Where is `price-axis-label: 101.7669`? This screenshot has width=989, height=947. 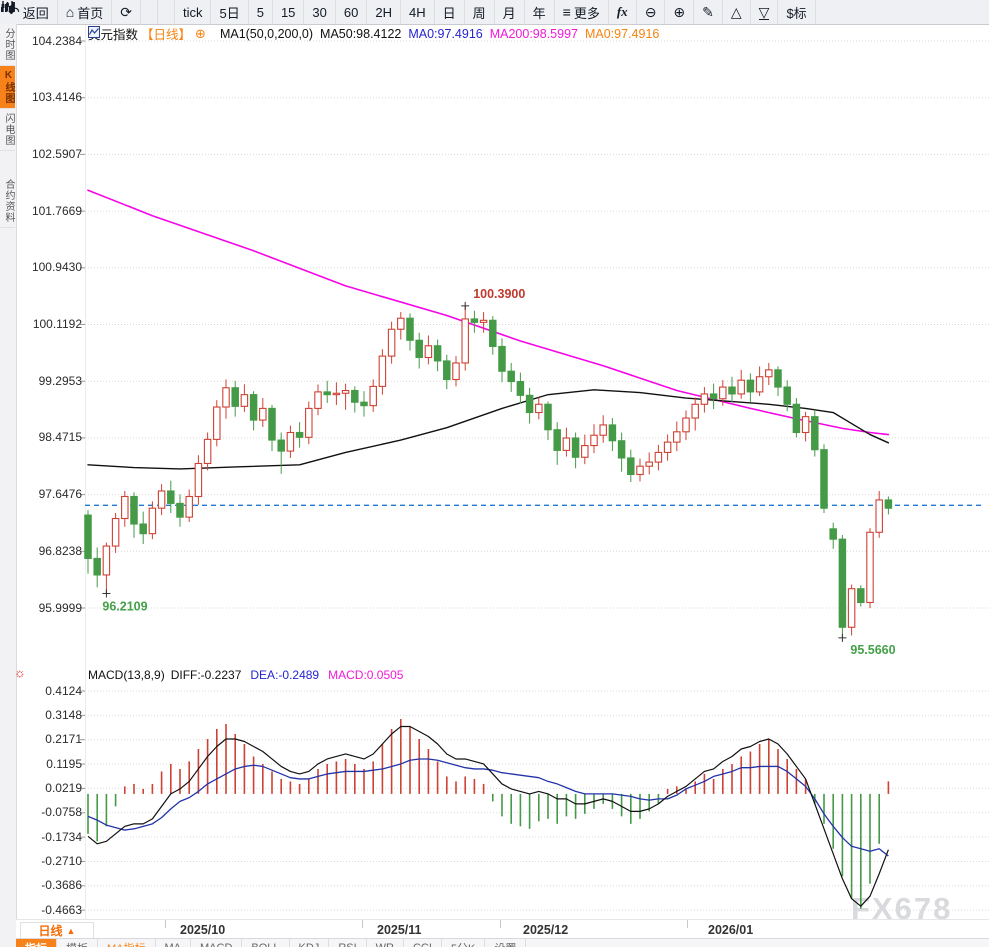
price-axis-label: 101.7669 is located at coordinates (56, 210).